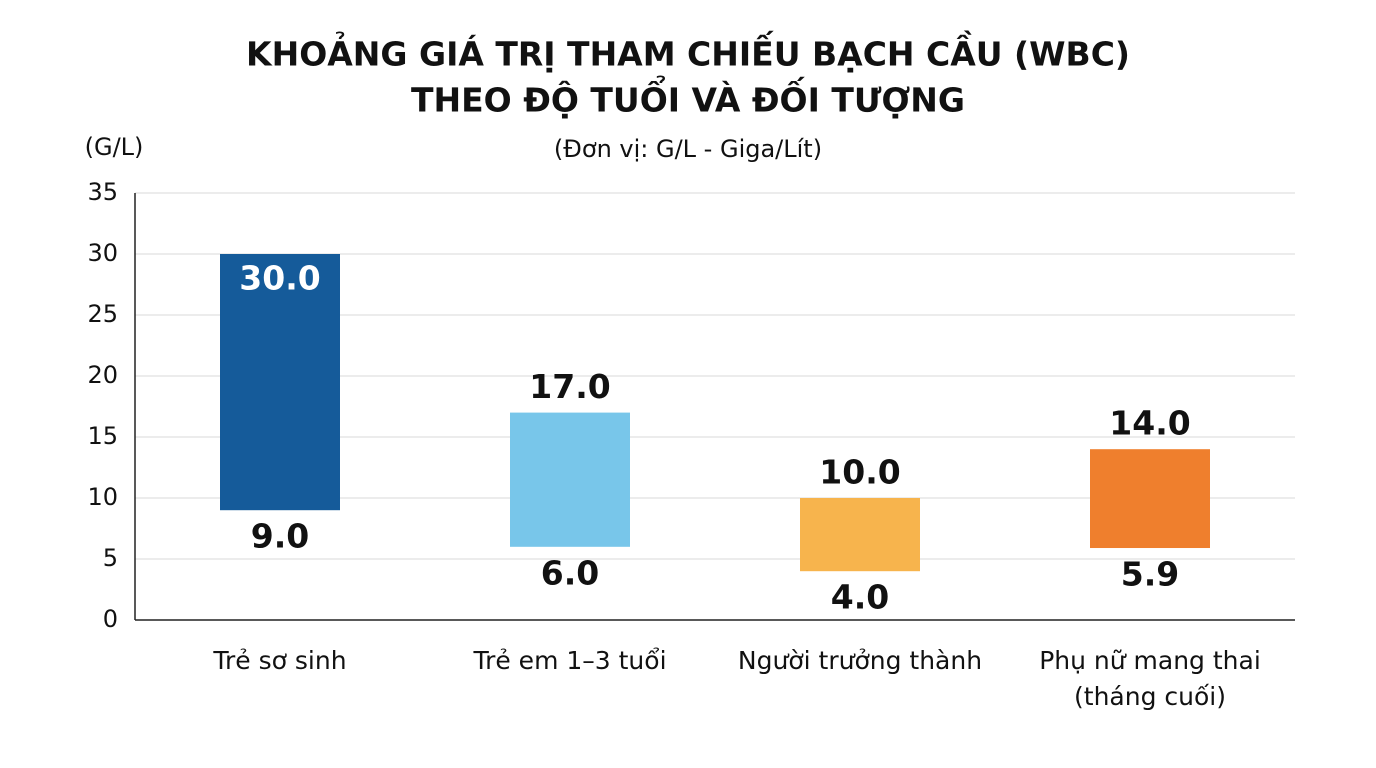 Image resolution: width=1376 pixels, height=768 pixels. What do you see at coordinates (110, 619) in the screenshot?
I see `y-tick-label: 0` at bounding box center [110, 619].